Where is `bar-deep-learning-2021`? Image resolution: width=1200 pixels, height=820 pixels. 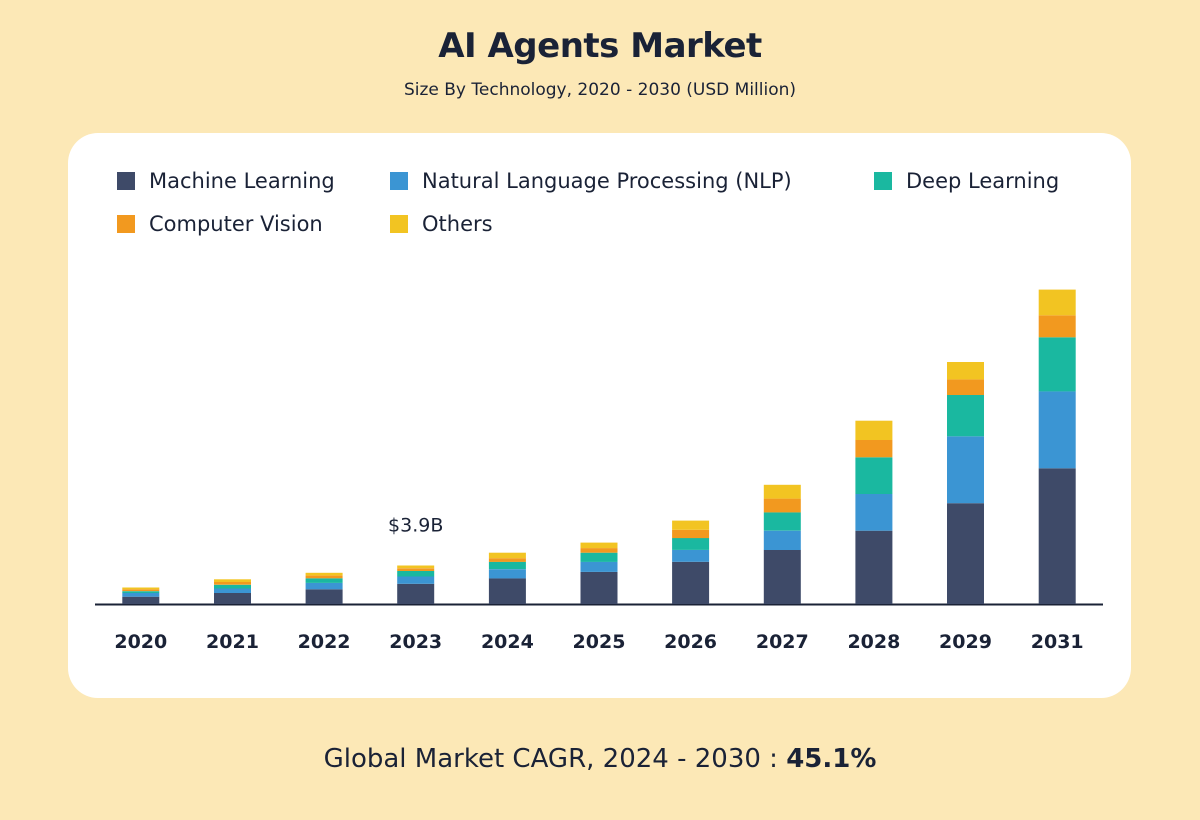
bar-deep-learning-2021 is located at coordinates (232, 586).